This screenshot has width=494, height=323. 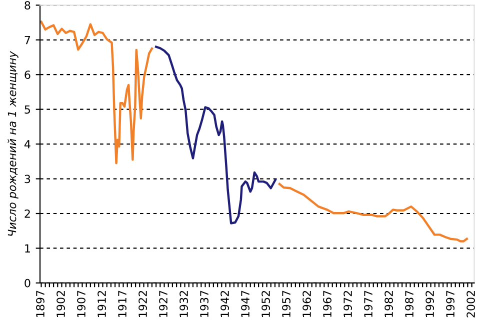 What do you see at coordinates (286, 303) in the screenshot?
I see `x-tick-label: 1957` at bounding box center [286, 303].